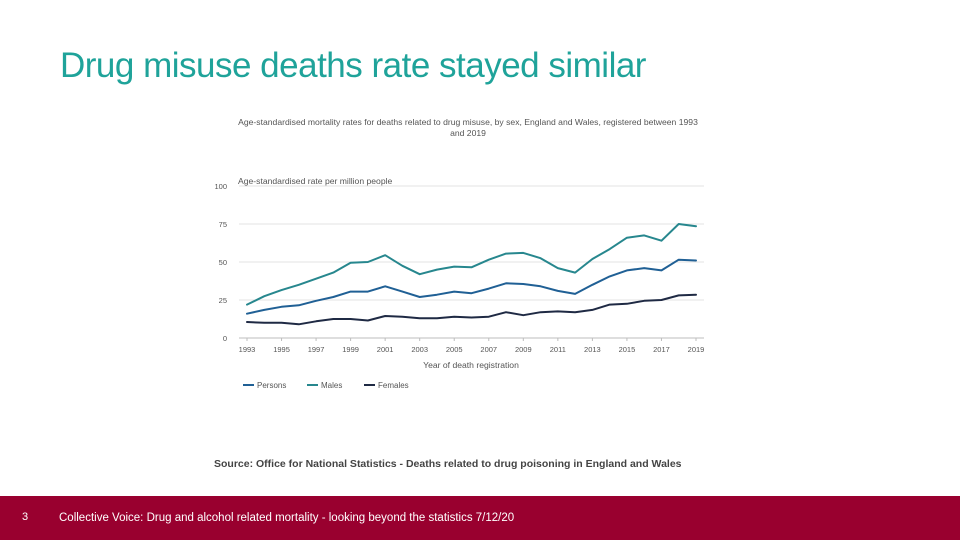 Image resolution: width=960 pixels, height=540 pixels. I want to click on series-line-males, so click(471, 264).